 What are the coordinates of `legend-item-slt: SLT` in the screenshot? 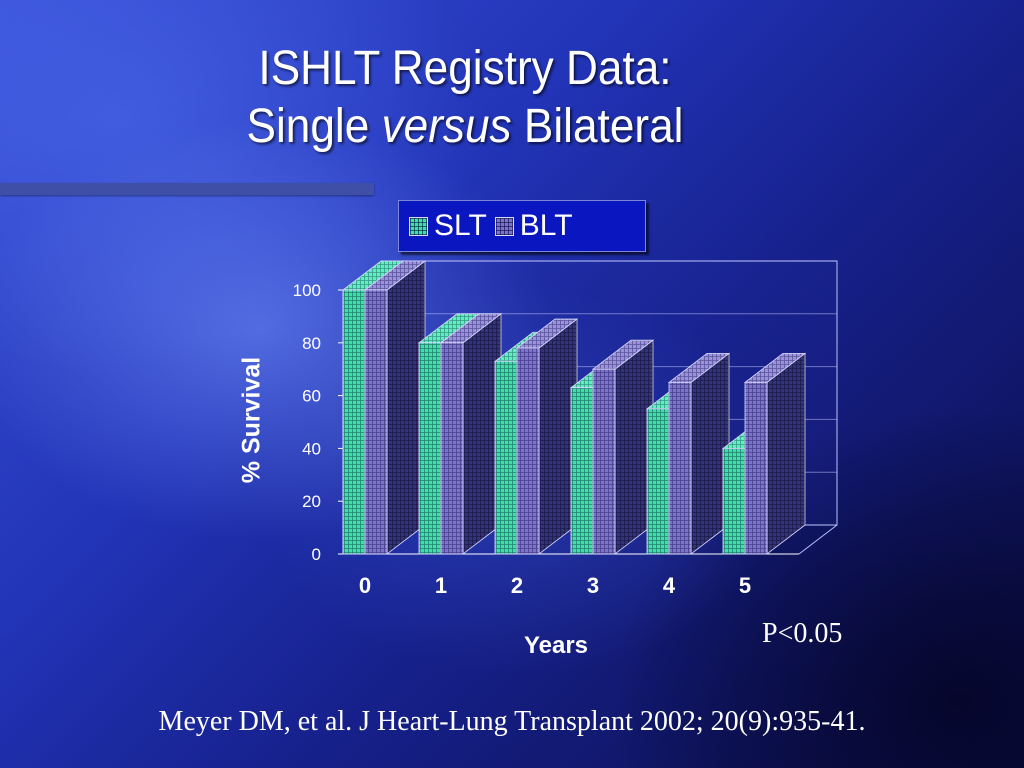 It's located at (448, 226).